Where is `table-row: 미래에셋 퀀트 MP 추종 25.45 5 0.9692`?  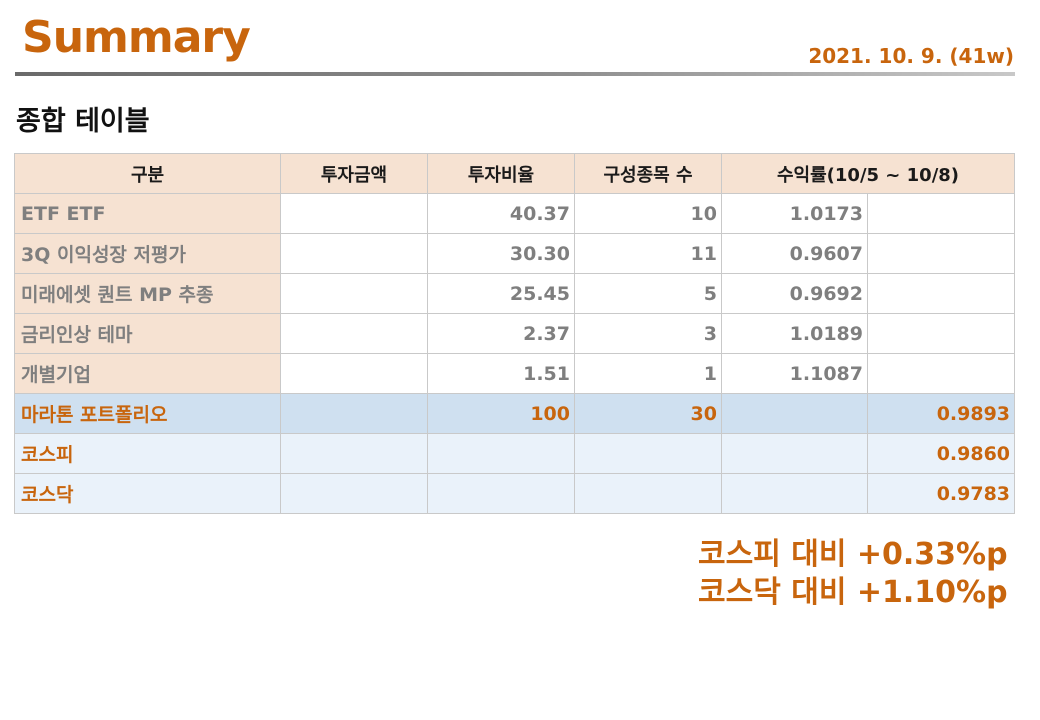
table-row: 미래에셋 퀀트 MP 추종 25.45 5 0.9692 is located at coordinates (515, 293).